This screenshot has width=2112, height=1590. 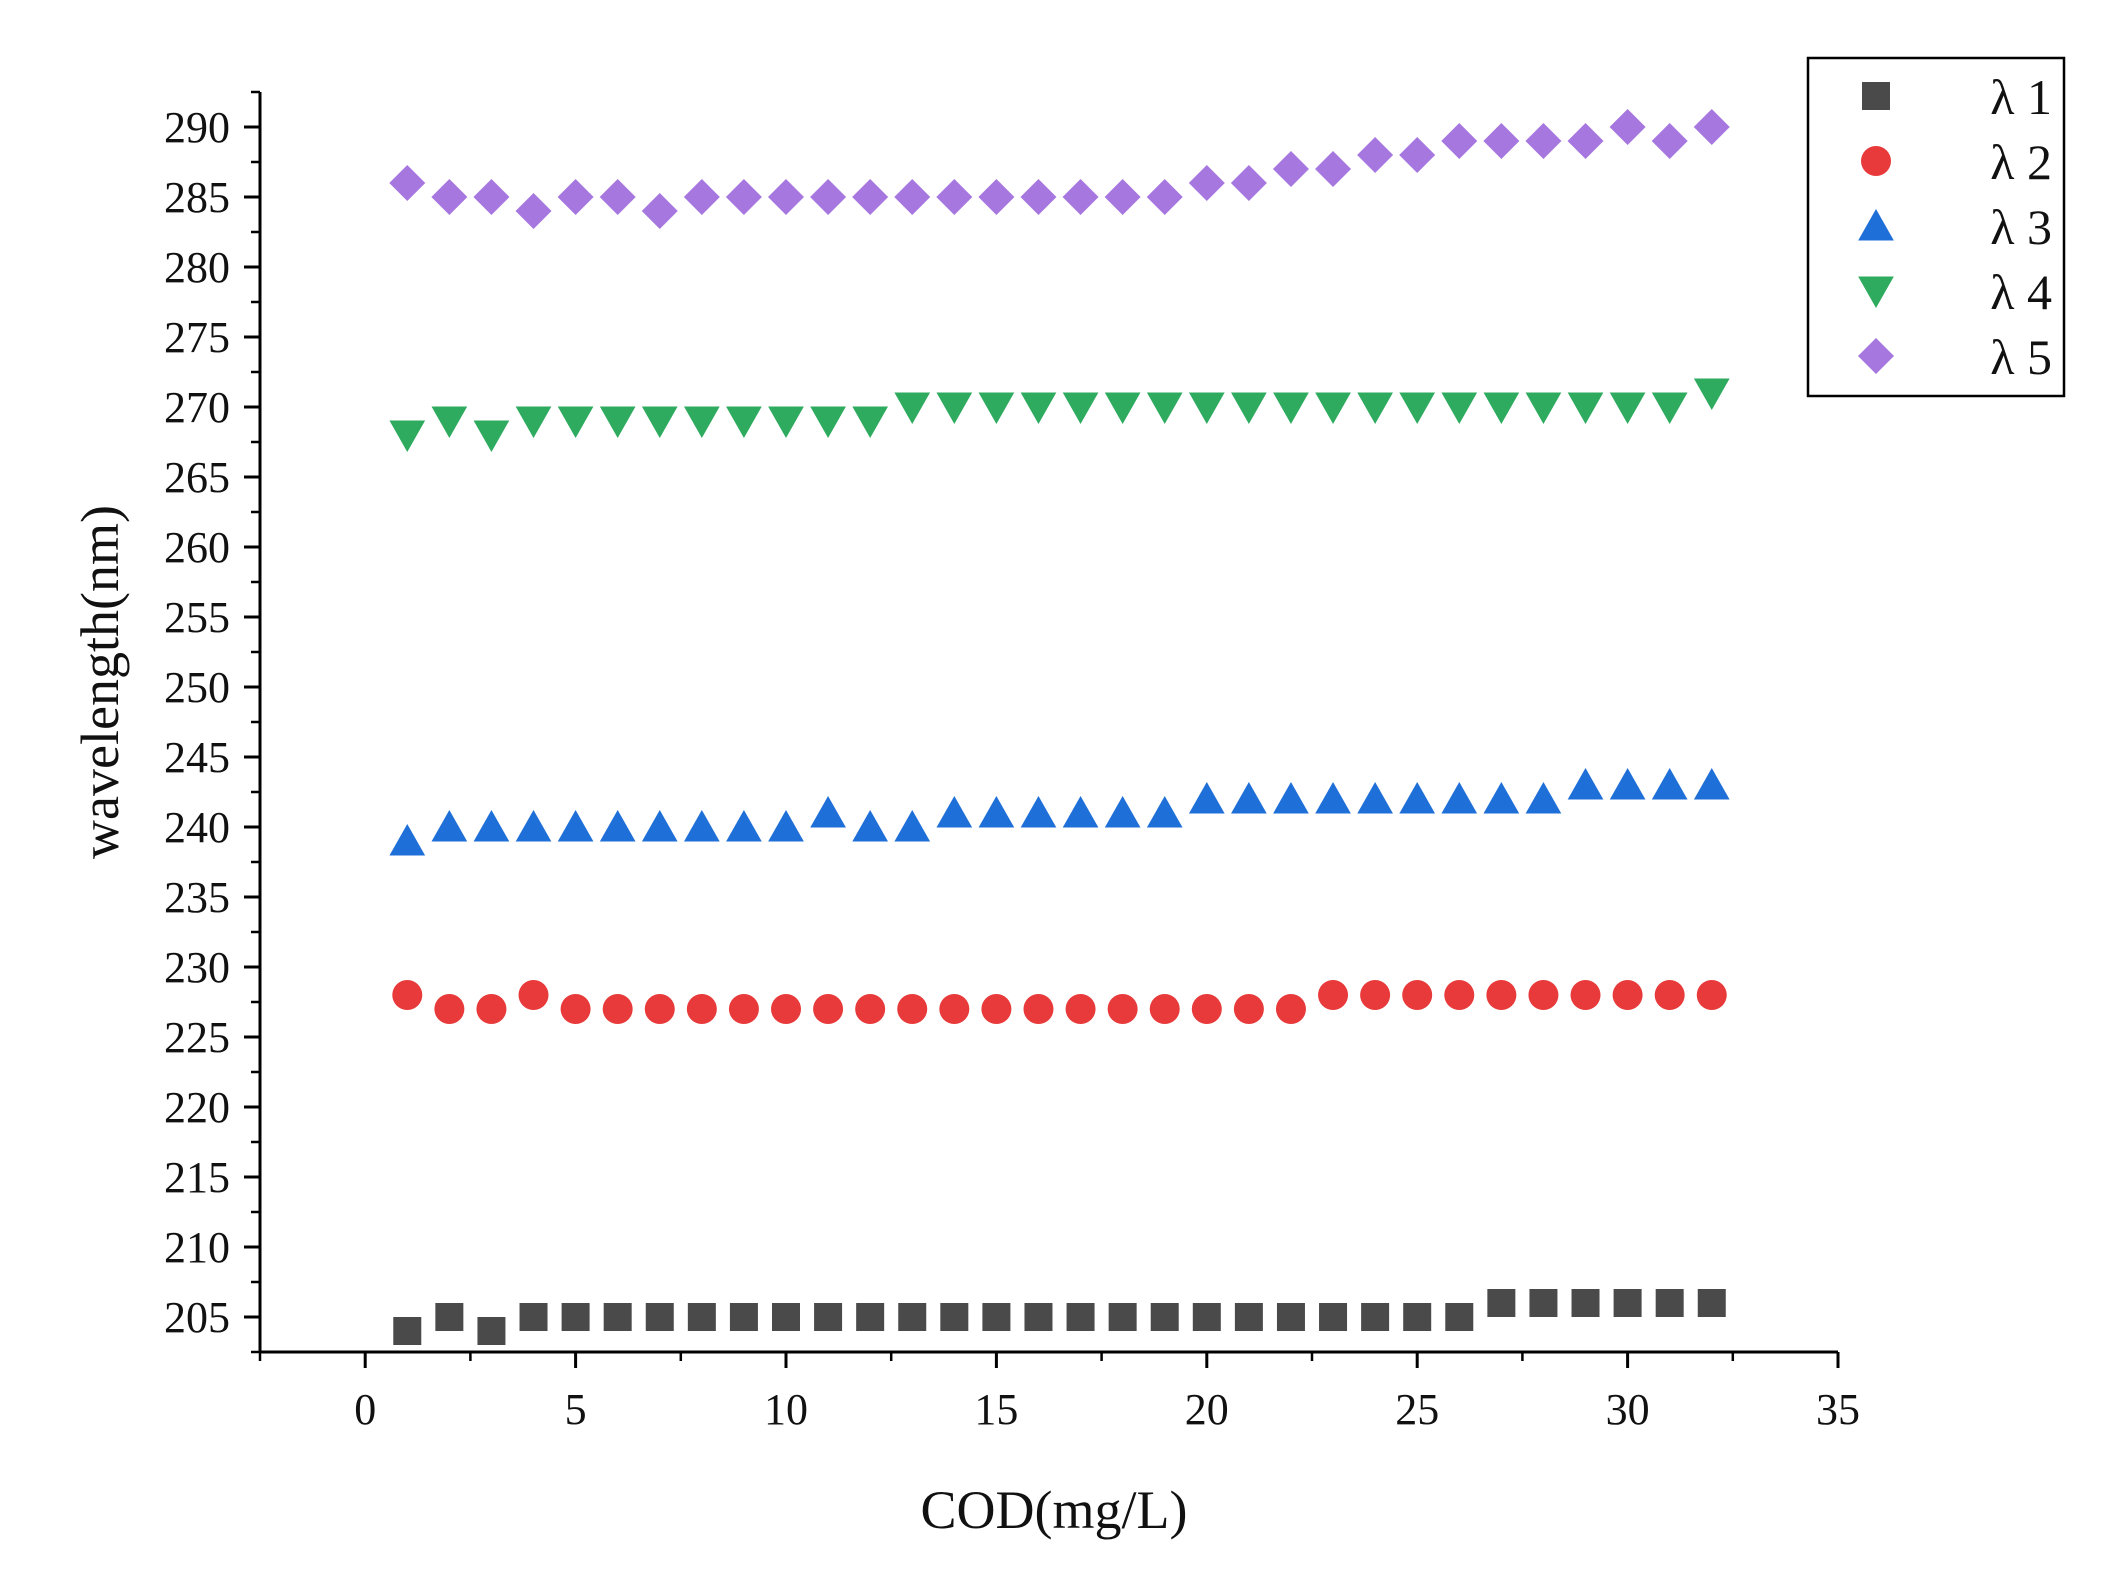 What do you see at coordinates (197, 477) in the screenshot?
I see `y-tick-label: 265` at bounding box center [197, 477].